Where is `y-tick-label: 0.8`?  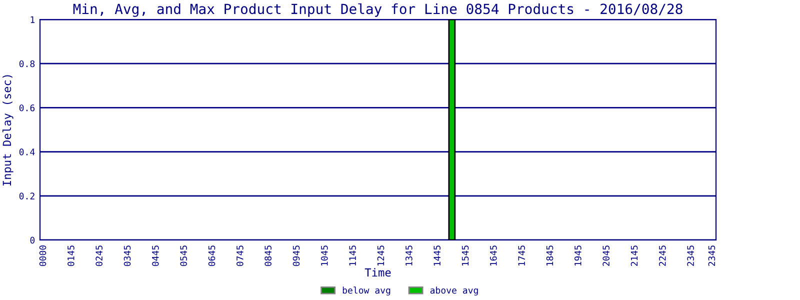 y-tick-label: 0.8 is located at coordinates (27, 64).